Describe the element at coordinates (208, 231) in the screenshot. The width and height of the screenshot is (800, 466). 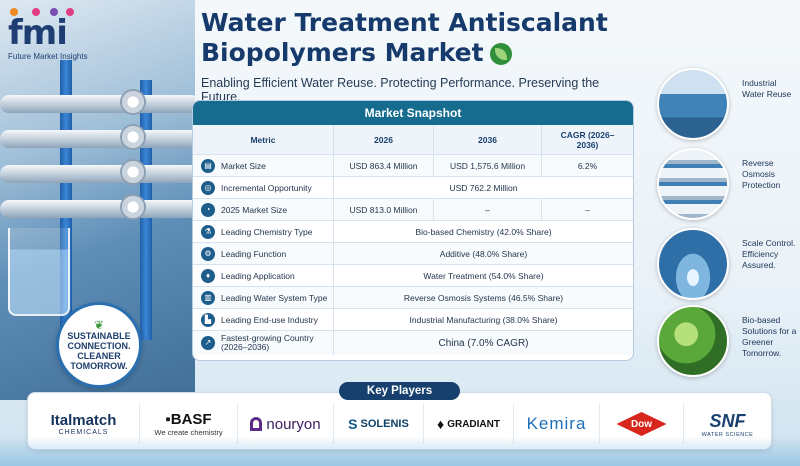
I see `flask-icon: ⚗` at that location.